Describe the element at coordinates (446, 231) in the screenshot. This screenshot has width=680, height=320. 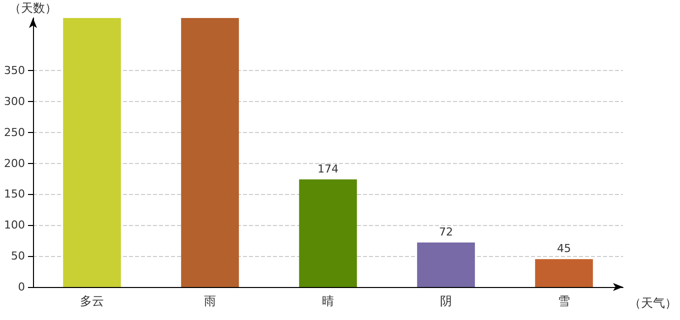
I see `data-label: 72` at that location.